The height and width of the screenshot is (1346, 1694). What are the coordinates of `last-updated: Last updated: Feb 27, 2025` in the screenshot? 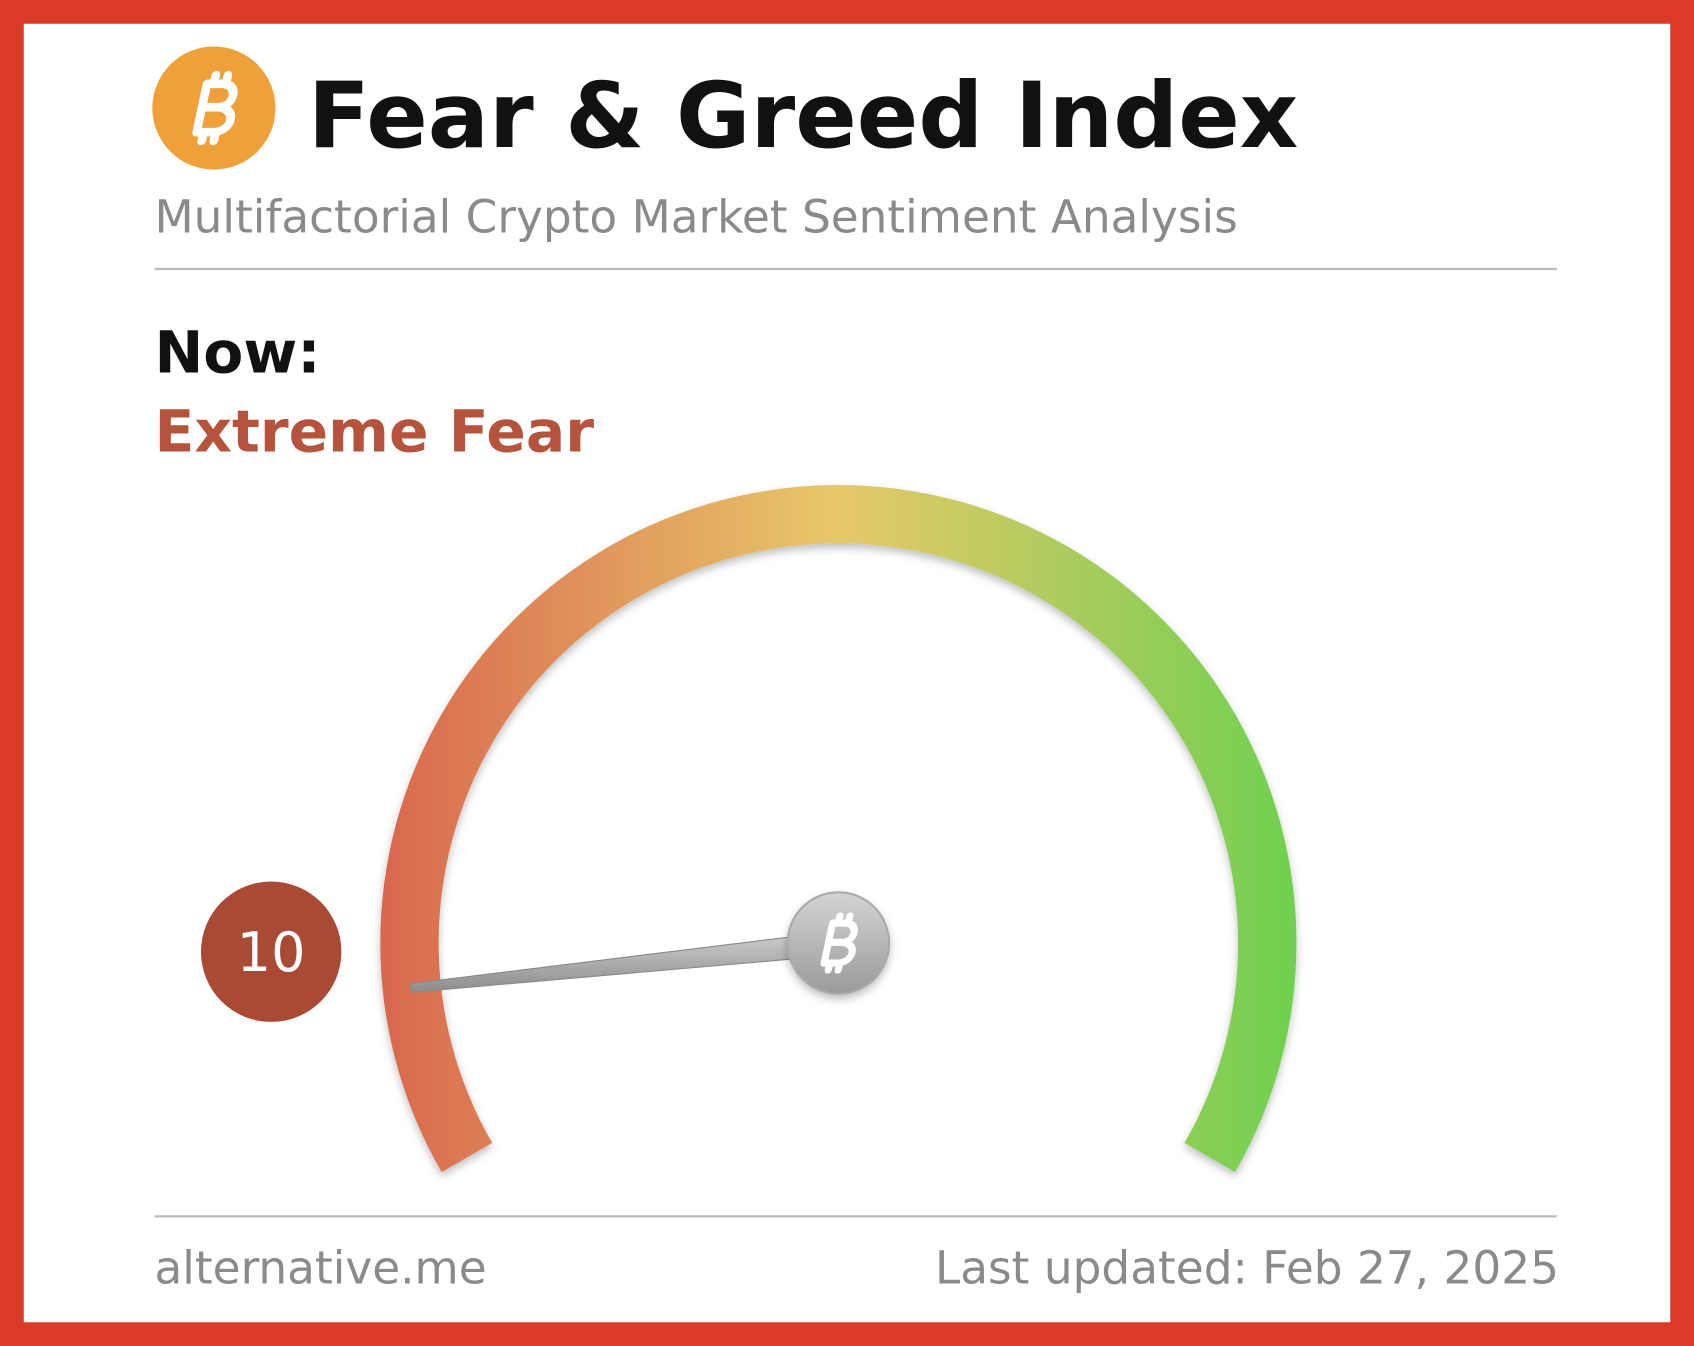 It's located at (1247, 1267).